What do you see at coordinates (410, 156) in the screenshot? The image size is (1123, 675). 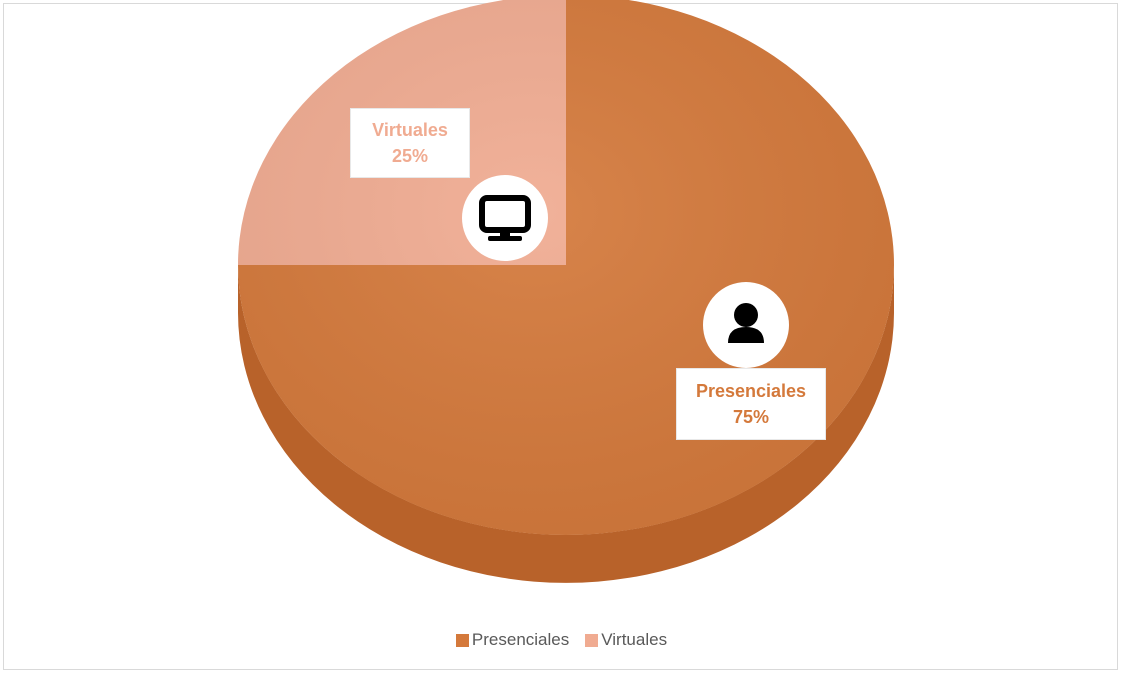 I see `data-label-virtuales-value: 25%` at bounding box center [410, 156].